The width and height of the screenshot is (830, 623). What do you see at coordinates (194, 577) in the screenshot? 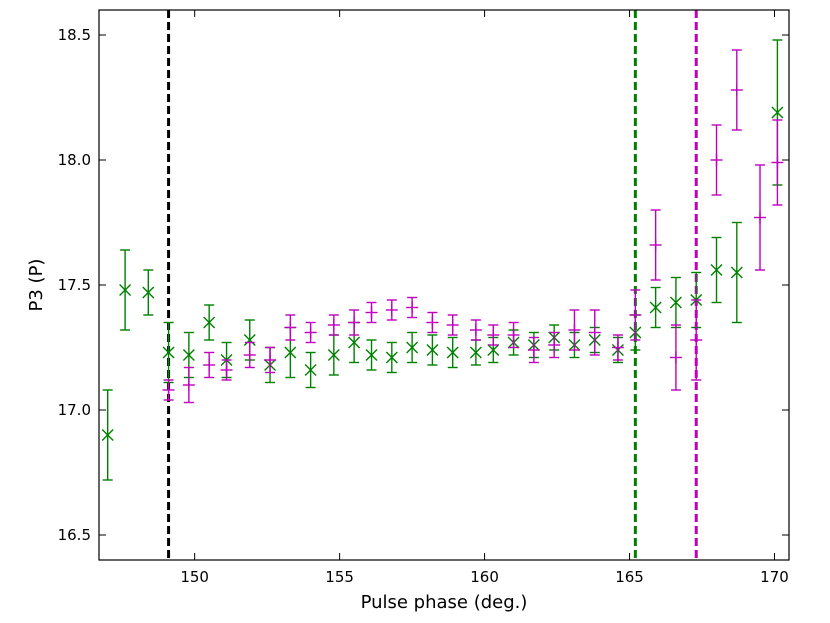
I see `x-tick-label: 150` at bounding box center [194, 577].